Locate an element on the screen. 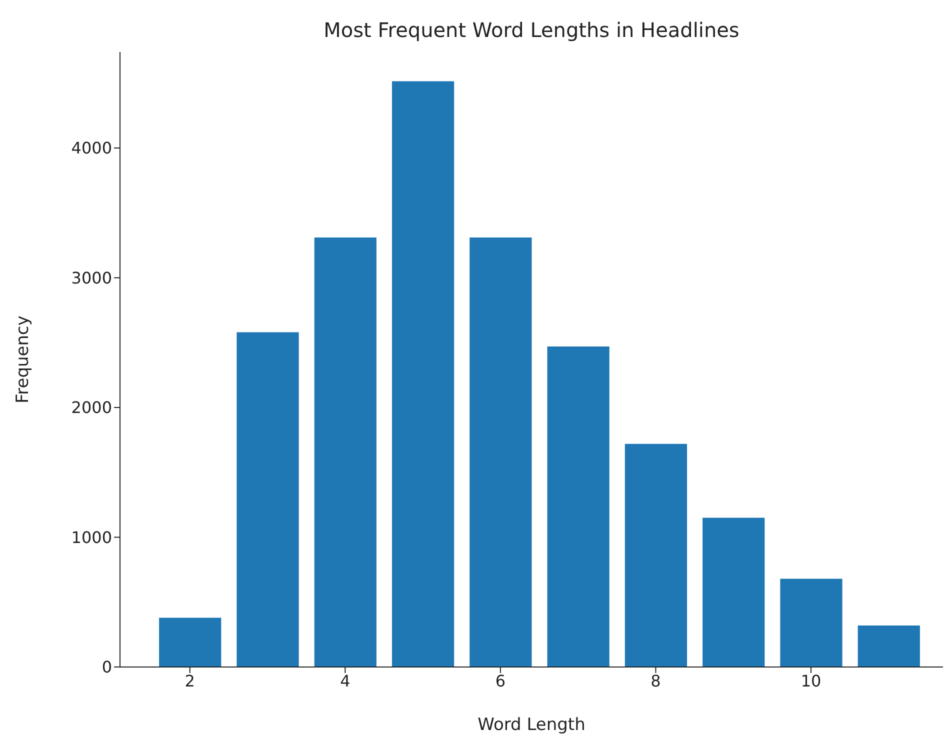 This screenshot has width=945, height=749. y-tick-label: 0 is located at coordinates (107, 667).